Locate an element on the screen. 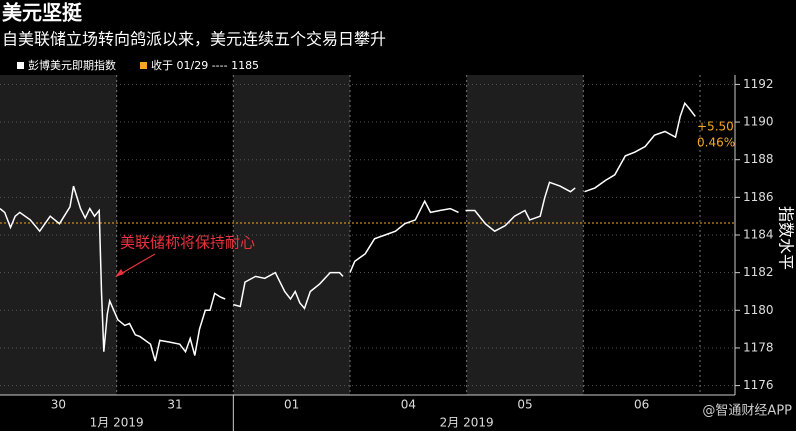 The height and width of the screenshot is (431, 796). month-label: 2月 2019 is located at coordinates (467, 423).